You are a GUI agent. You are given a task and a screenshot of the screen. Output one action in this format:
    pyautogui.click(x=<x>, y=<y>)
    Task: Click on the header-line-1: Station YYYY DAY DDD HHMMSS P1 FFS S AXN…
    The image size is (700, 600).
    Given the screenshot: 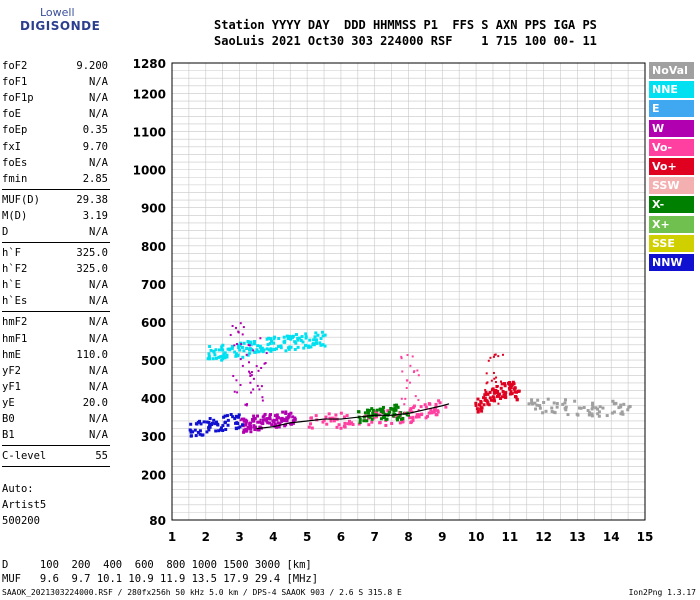 What is the action you would take?
    pyautogui.click(x=405, y=25)
    